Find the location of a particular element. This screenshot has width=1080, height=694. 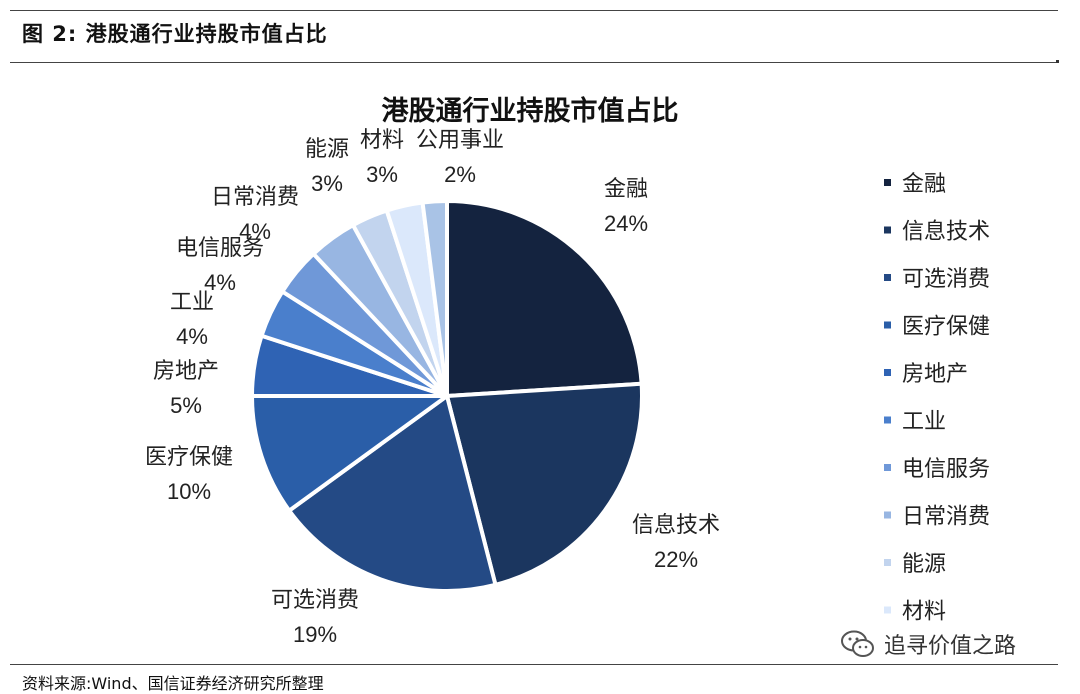

slice-percent-label: 19% is located at coordinates (315, 634).